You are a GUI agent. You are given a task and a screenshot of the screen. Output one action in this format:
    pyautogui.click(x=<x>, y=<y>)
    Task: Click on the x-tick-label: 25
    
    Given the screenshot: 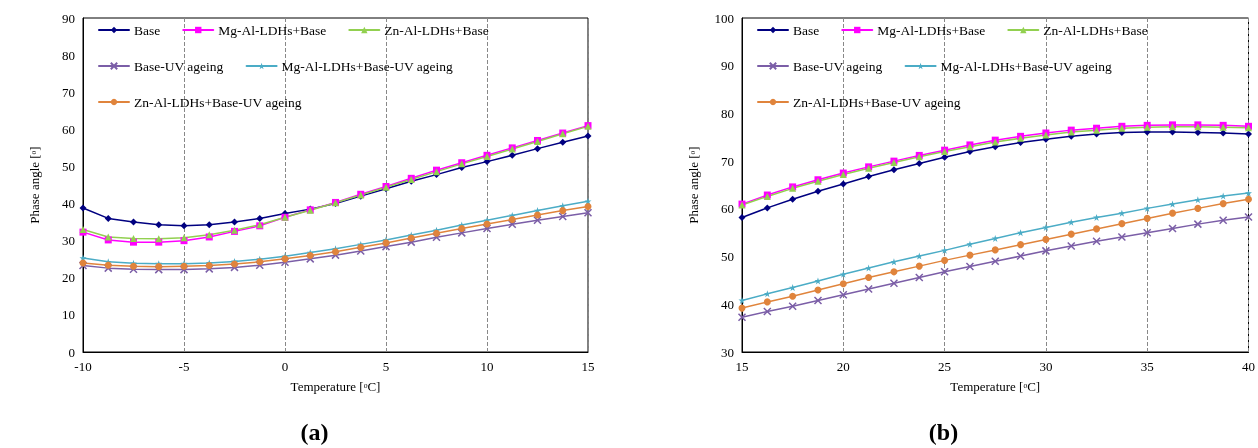 What is the action you would take?
    pyautogui.click(x=945, y=366)
    